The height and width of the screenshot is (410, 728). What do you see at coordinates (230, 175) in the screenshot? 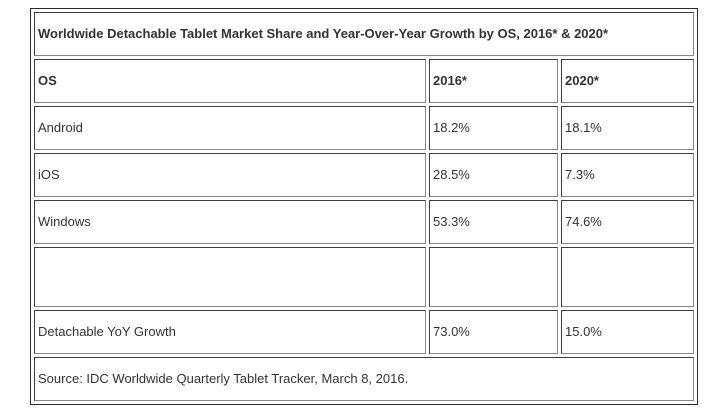
I see `os-label: iOS` at bounding box center [230, 175].